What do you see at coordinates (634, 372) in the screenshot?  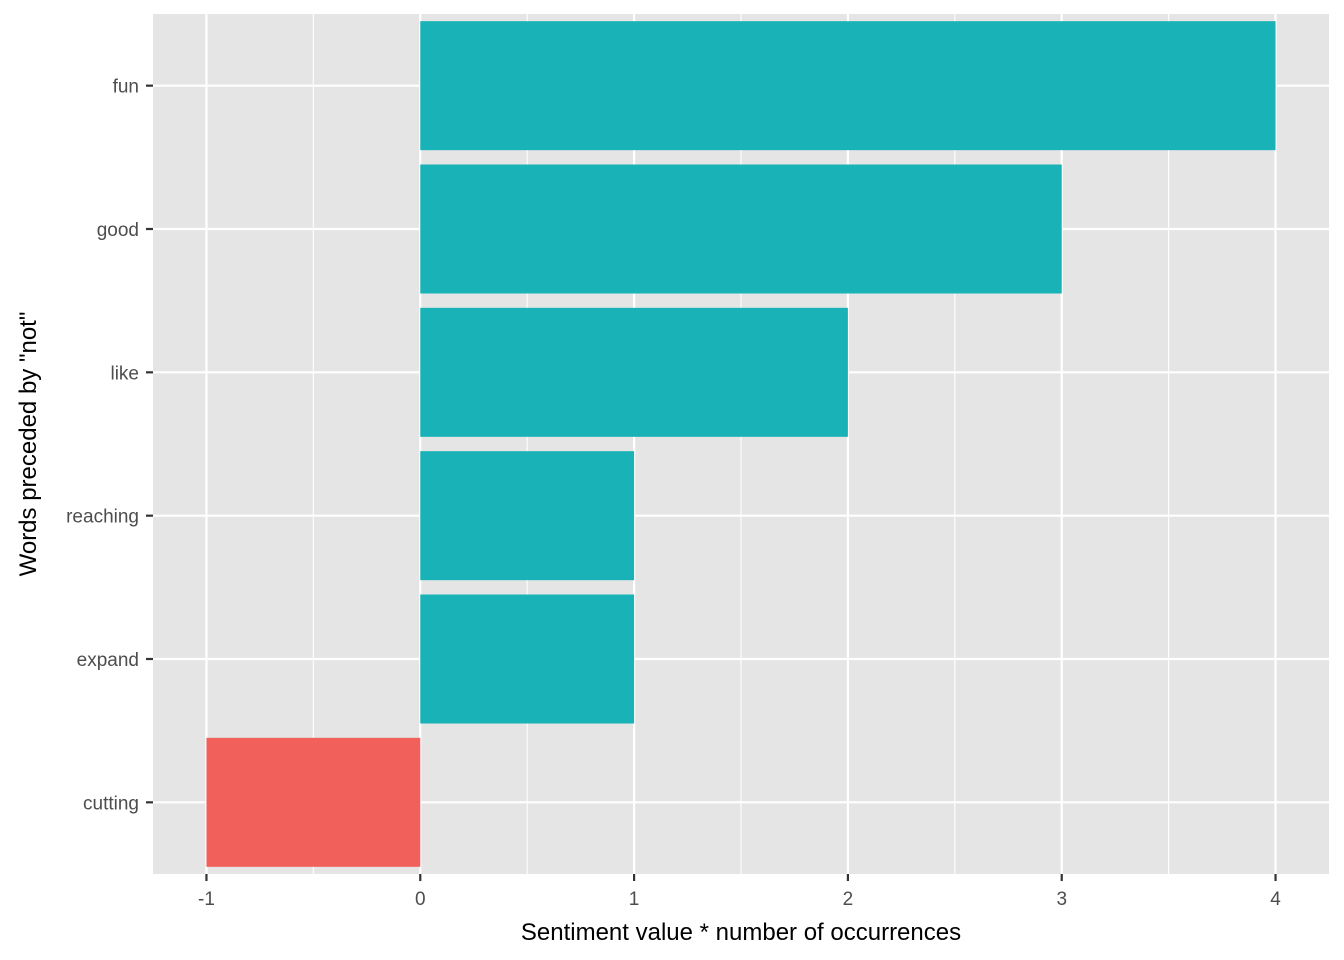 I see `bar-like` at bounding box center [634, 372].